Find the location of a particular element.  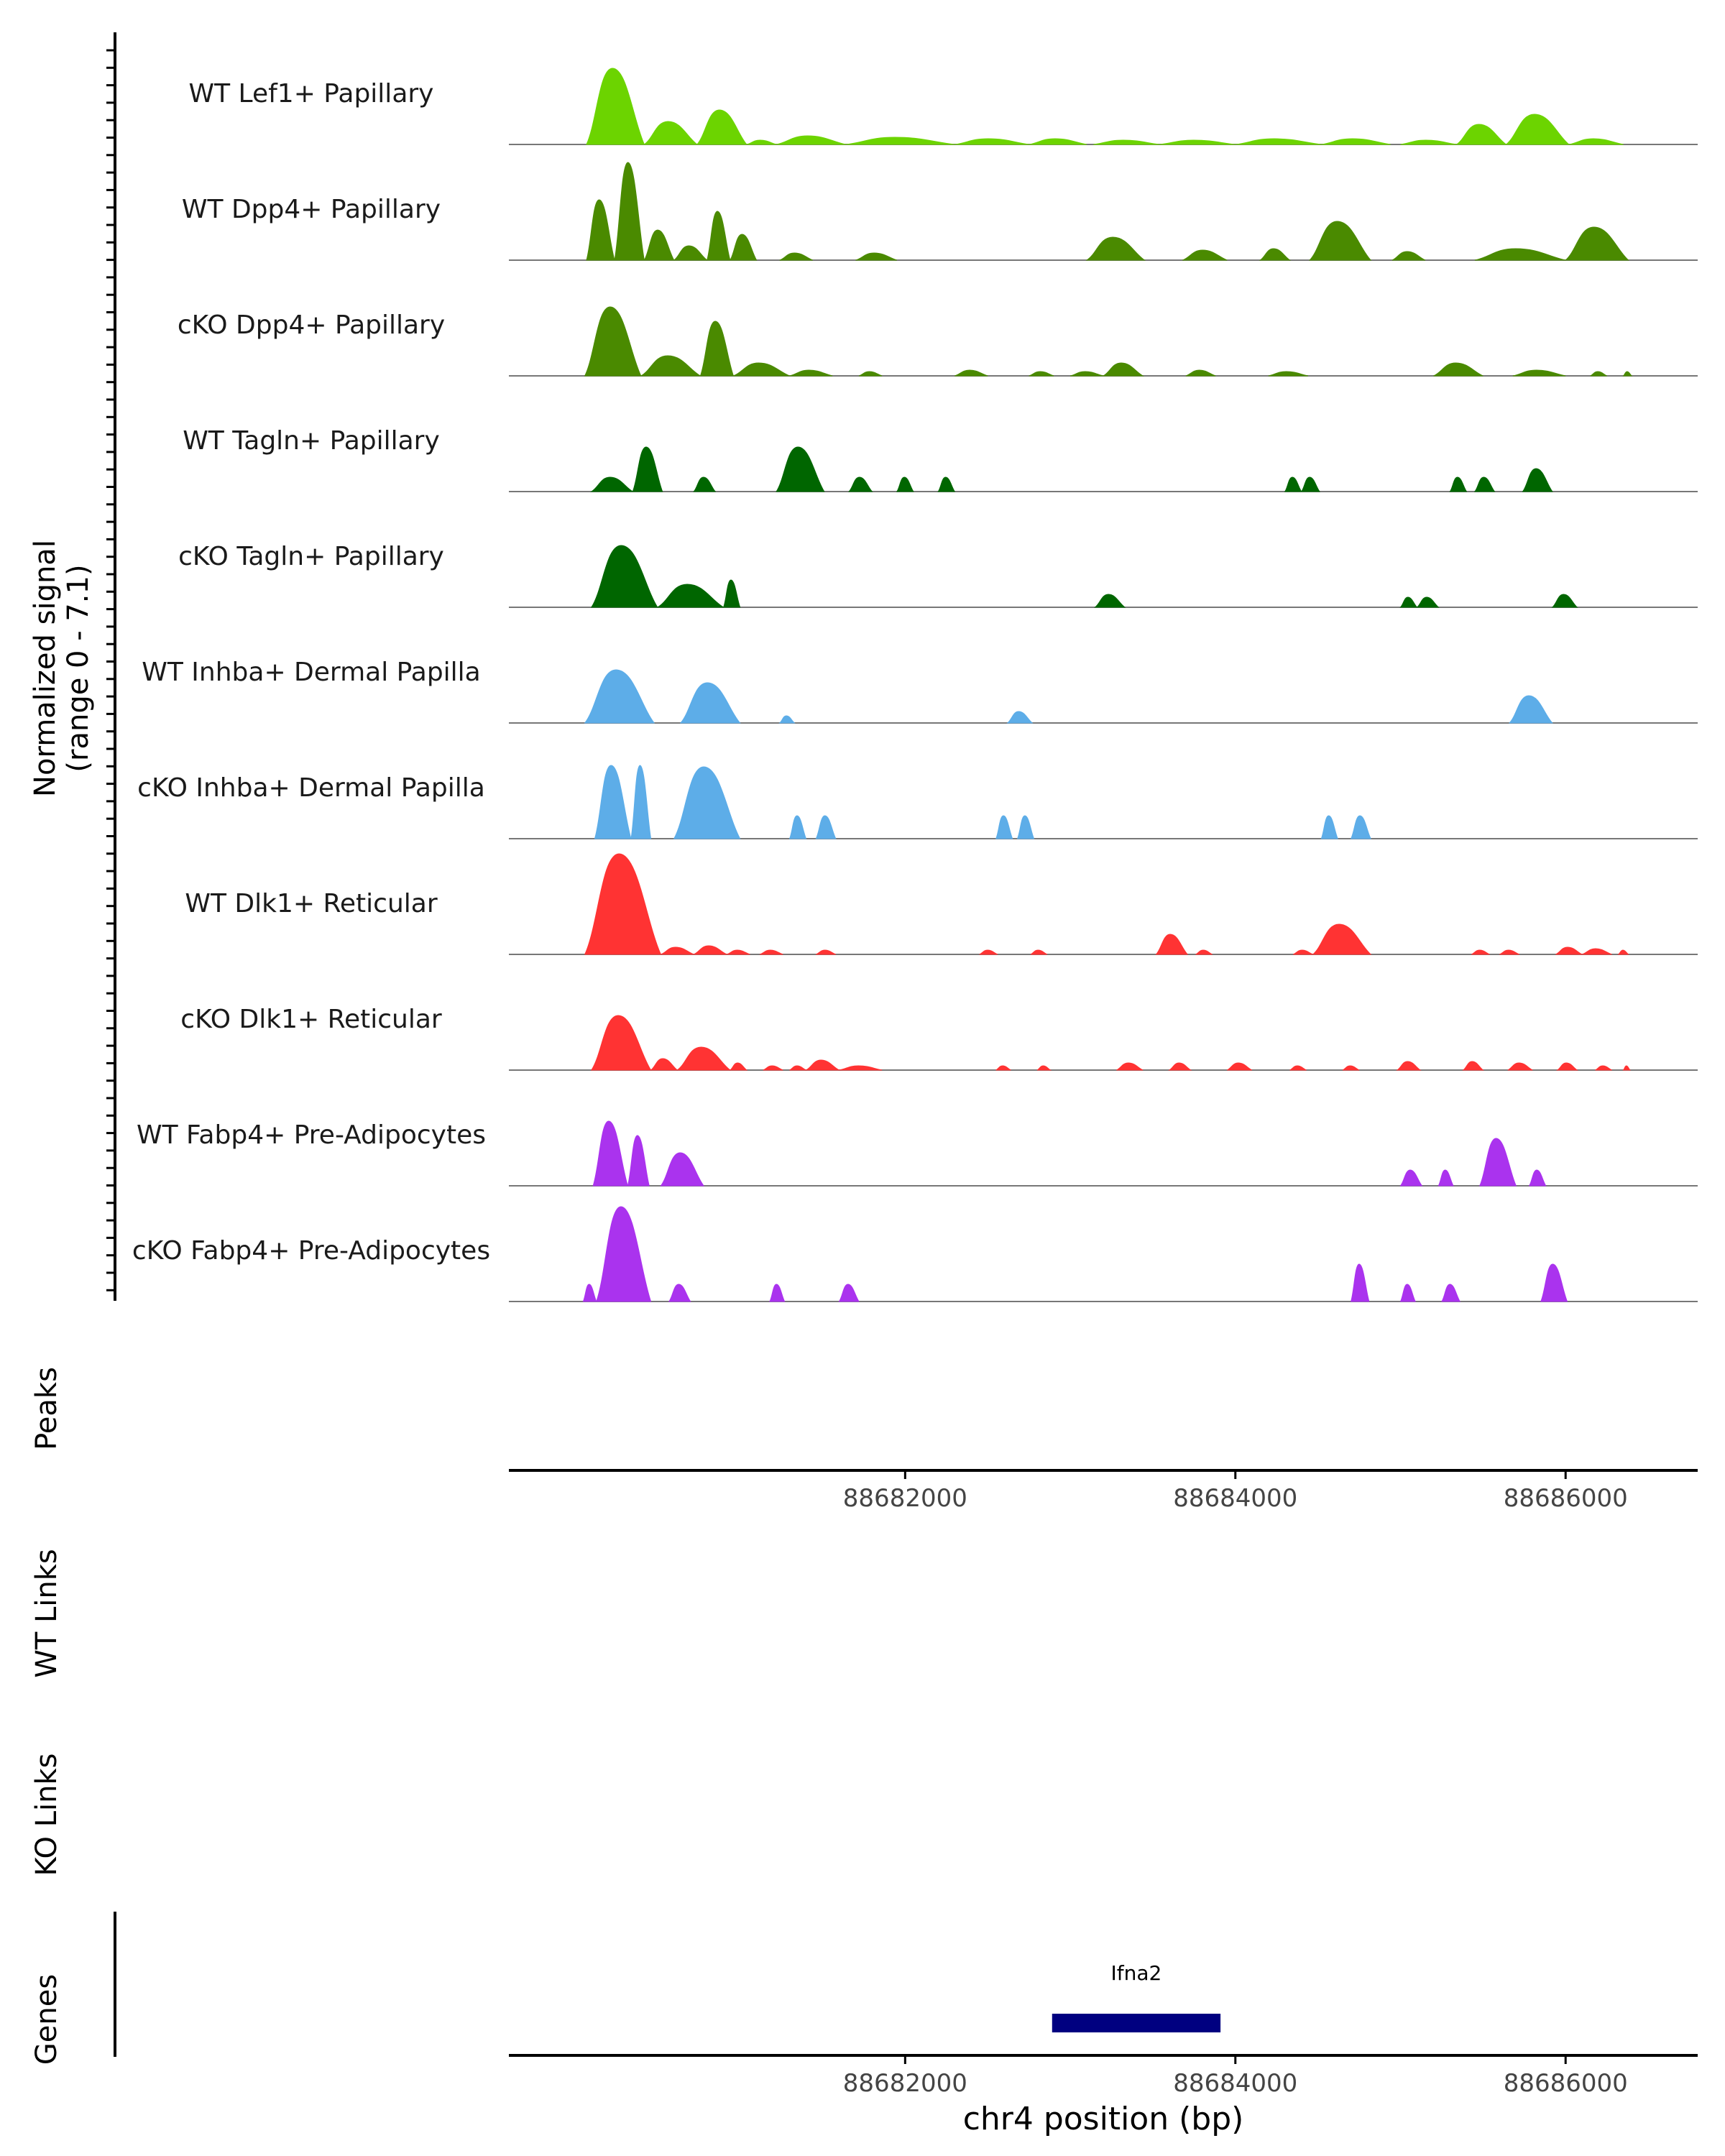

x-axis-title: chr4 position (bp) is located at coordinates (1103, 2119).